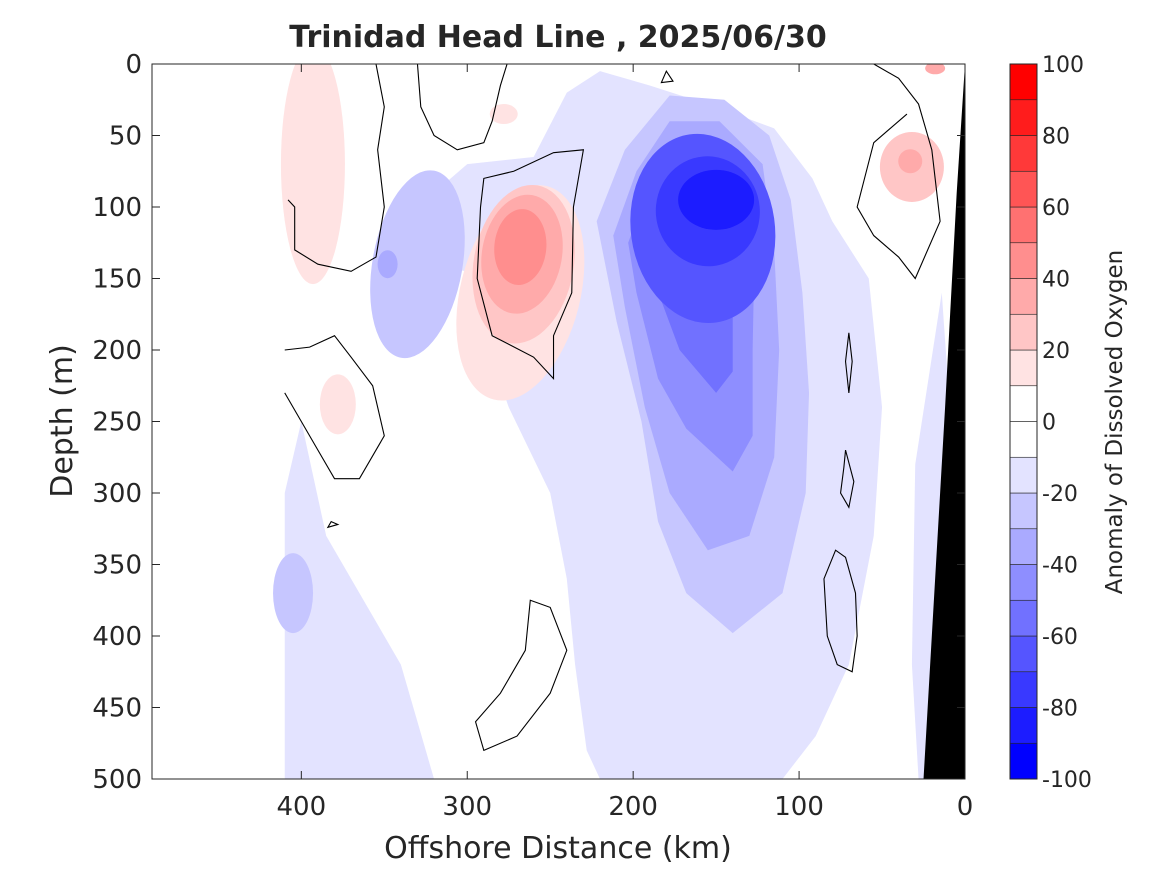  What do you see at coordinates (462, 107) in the screenshot?
I see `contour-upper-band` at bounding box center [462, 107].